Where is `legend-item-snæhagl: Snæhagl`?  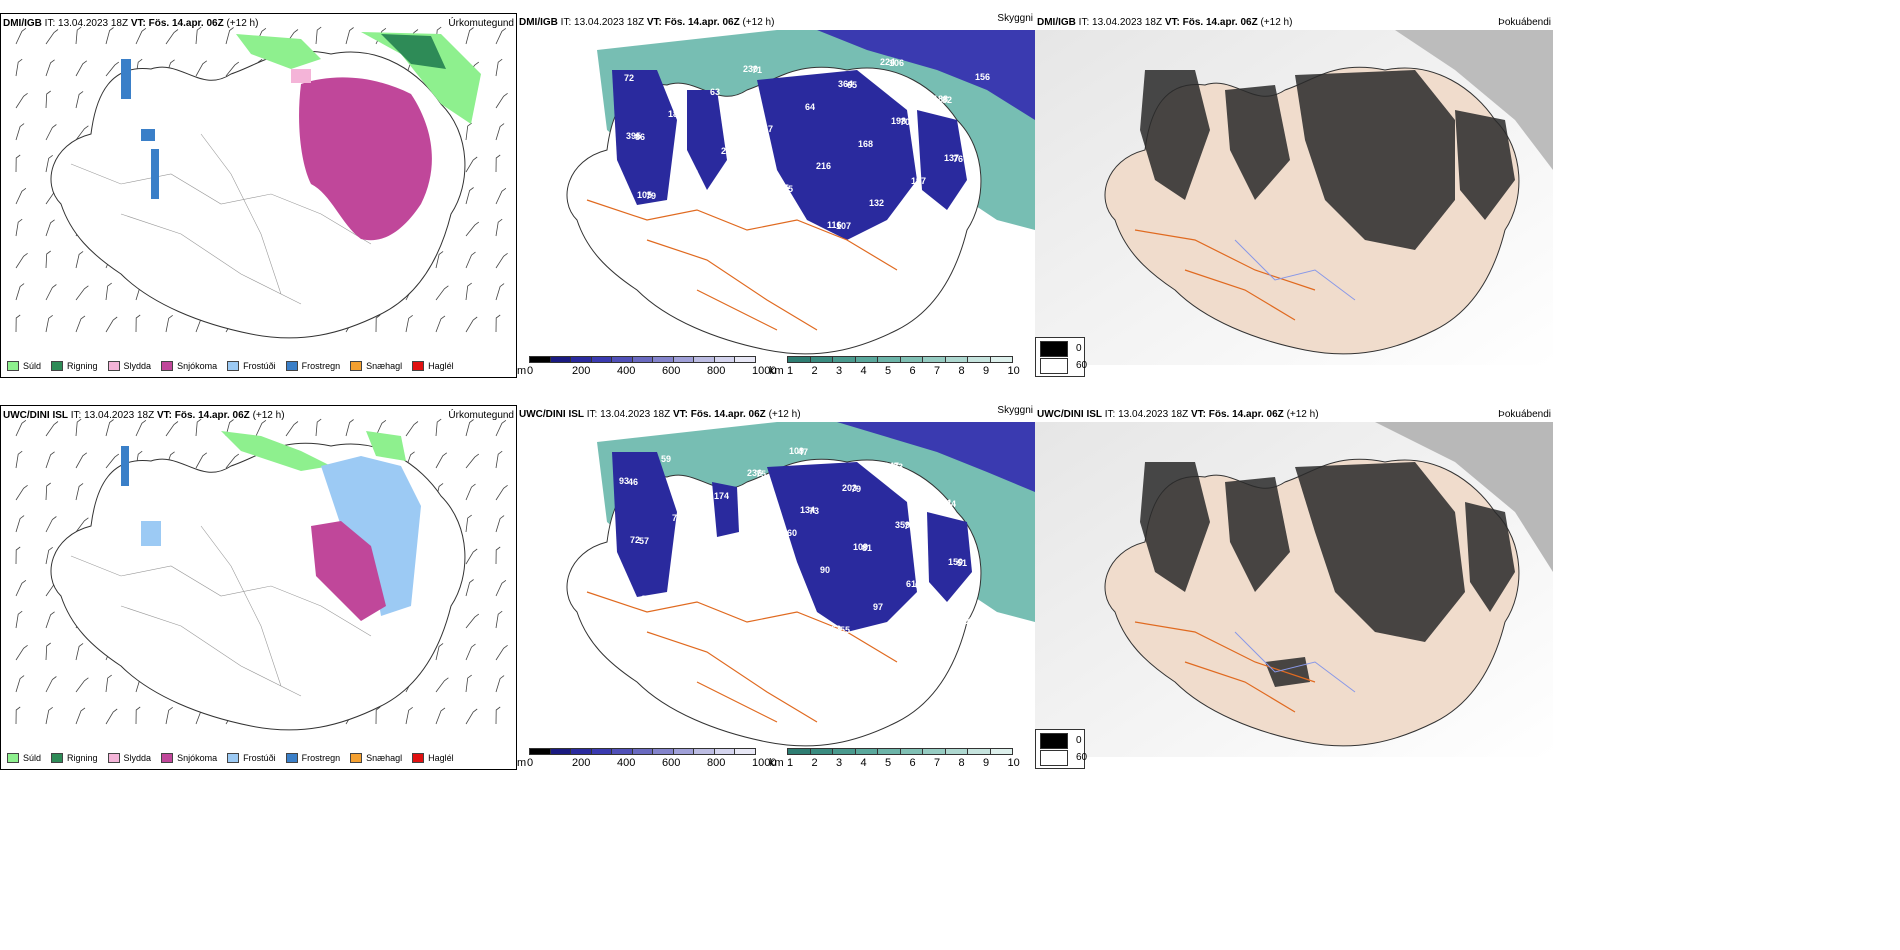
legend-item-snæhagl: Snæhagl is located at coordinates (376, 758).